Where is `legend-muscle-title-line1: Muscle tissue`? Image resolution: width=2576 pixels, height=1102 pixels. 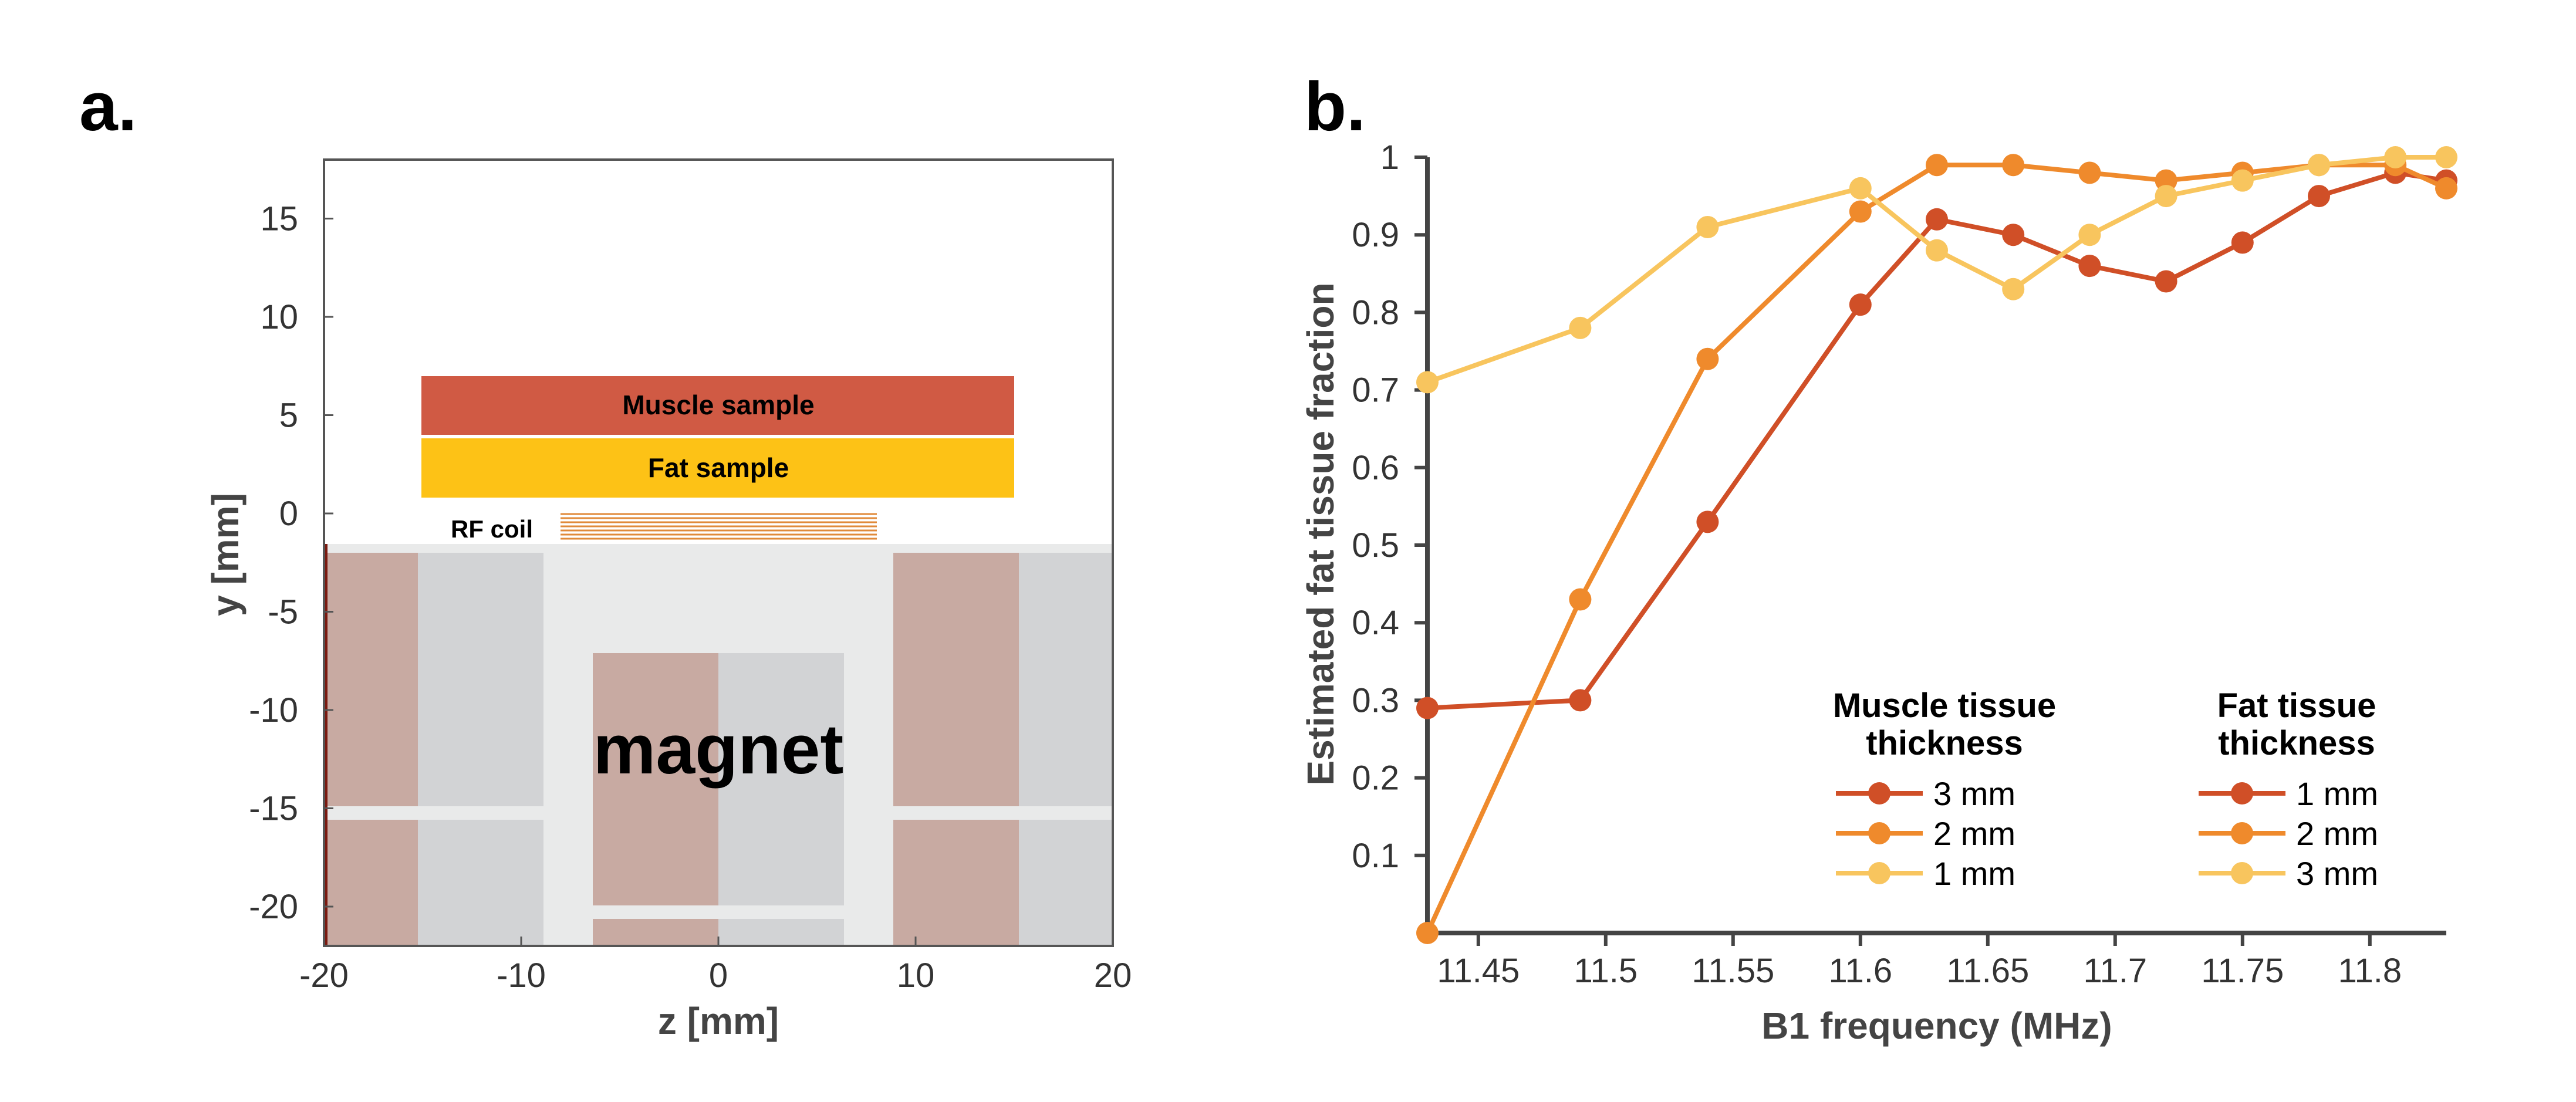
legend-muscle-title-line1: Muscle tissue is located at coordinates (1944, 706).